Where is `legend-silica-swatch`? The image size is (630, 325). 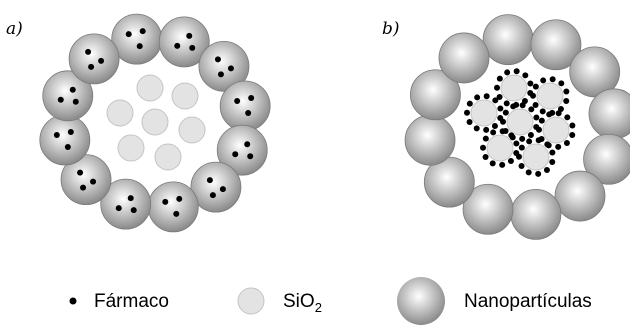
legend-silica-swatch is located at coordinates (251, 301).